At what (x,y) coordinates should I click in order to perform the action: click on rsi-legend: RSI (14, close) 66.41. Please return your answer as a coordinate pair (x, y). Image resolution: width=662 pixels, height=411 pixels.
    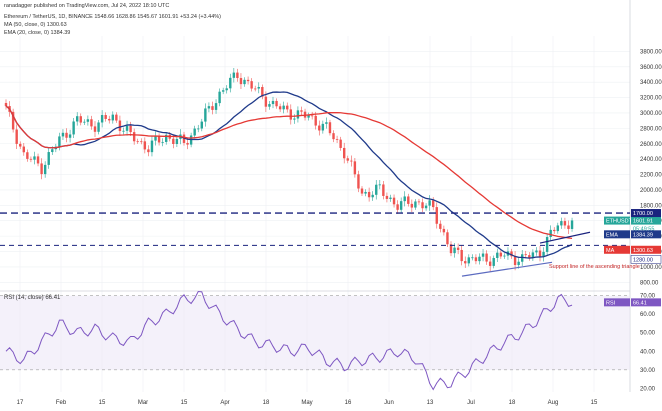
    Looking at the image, I should click on (32, 298).